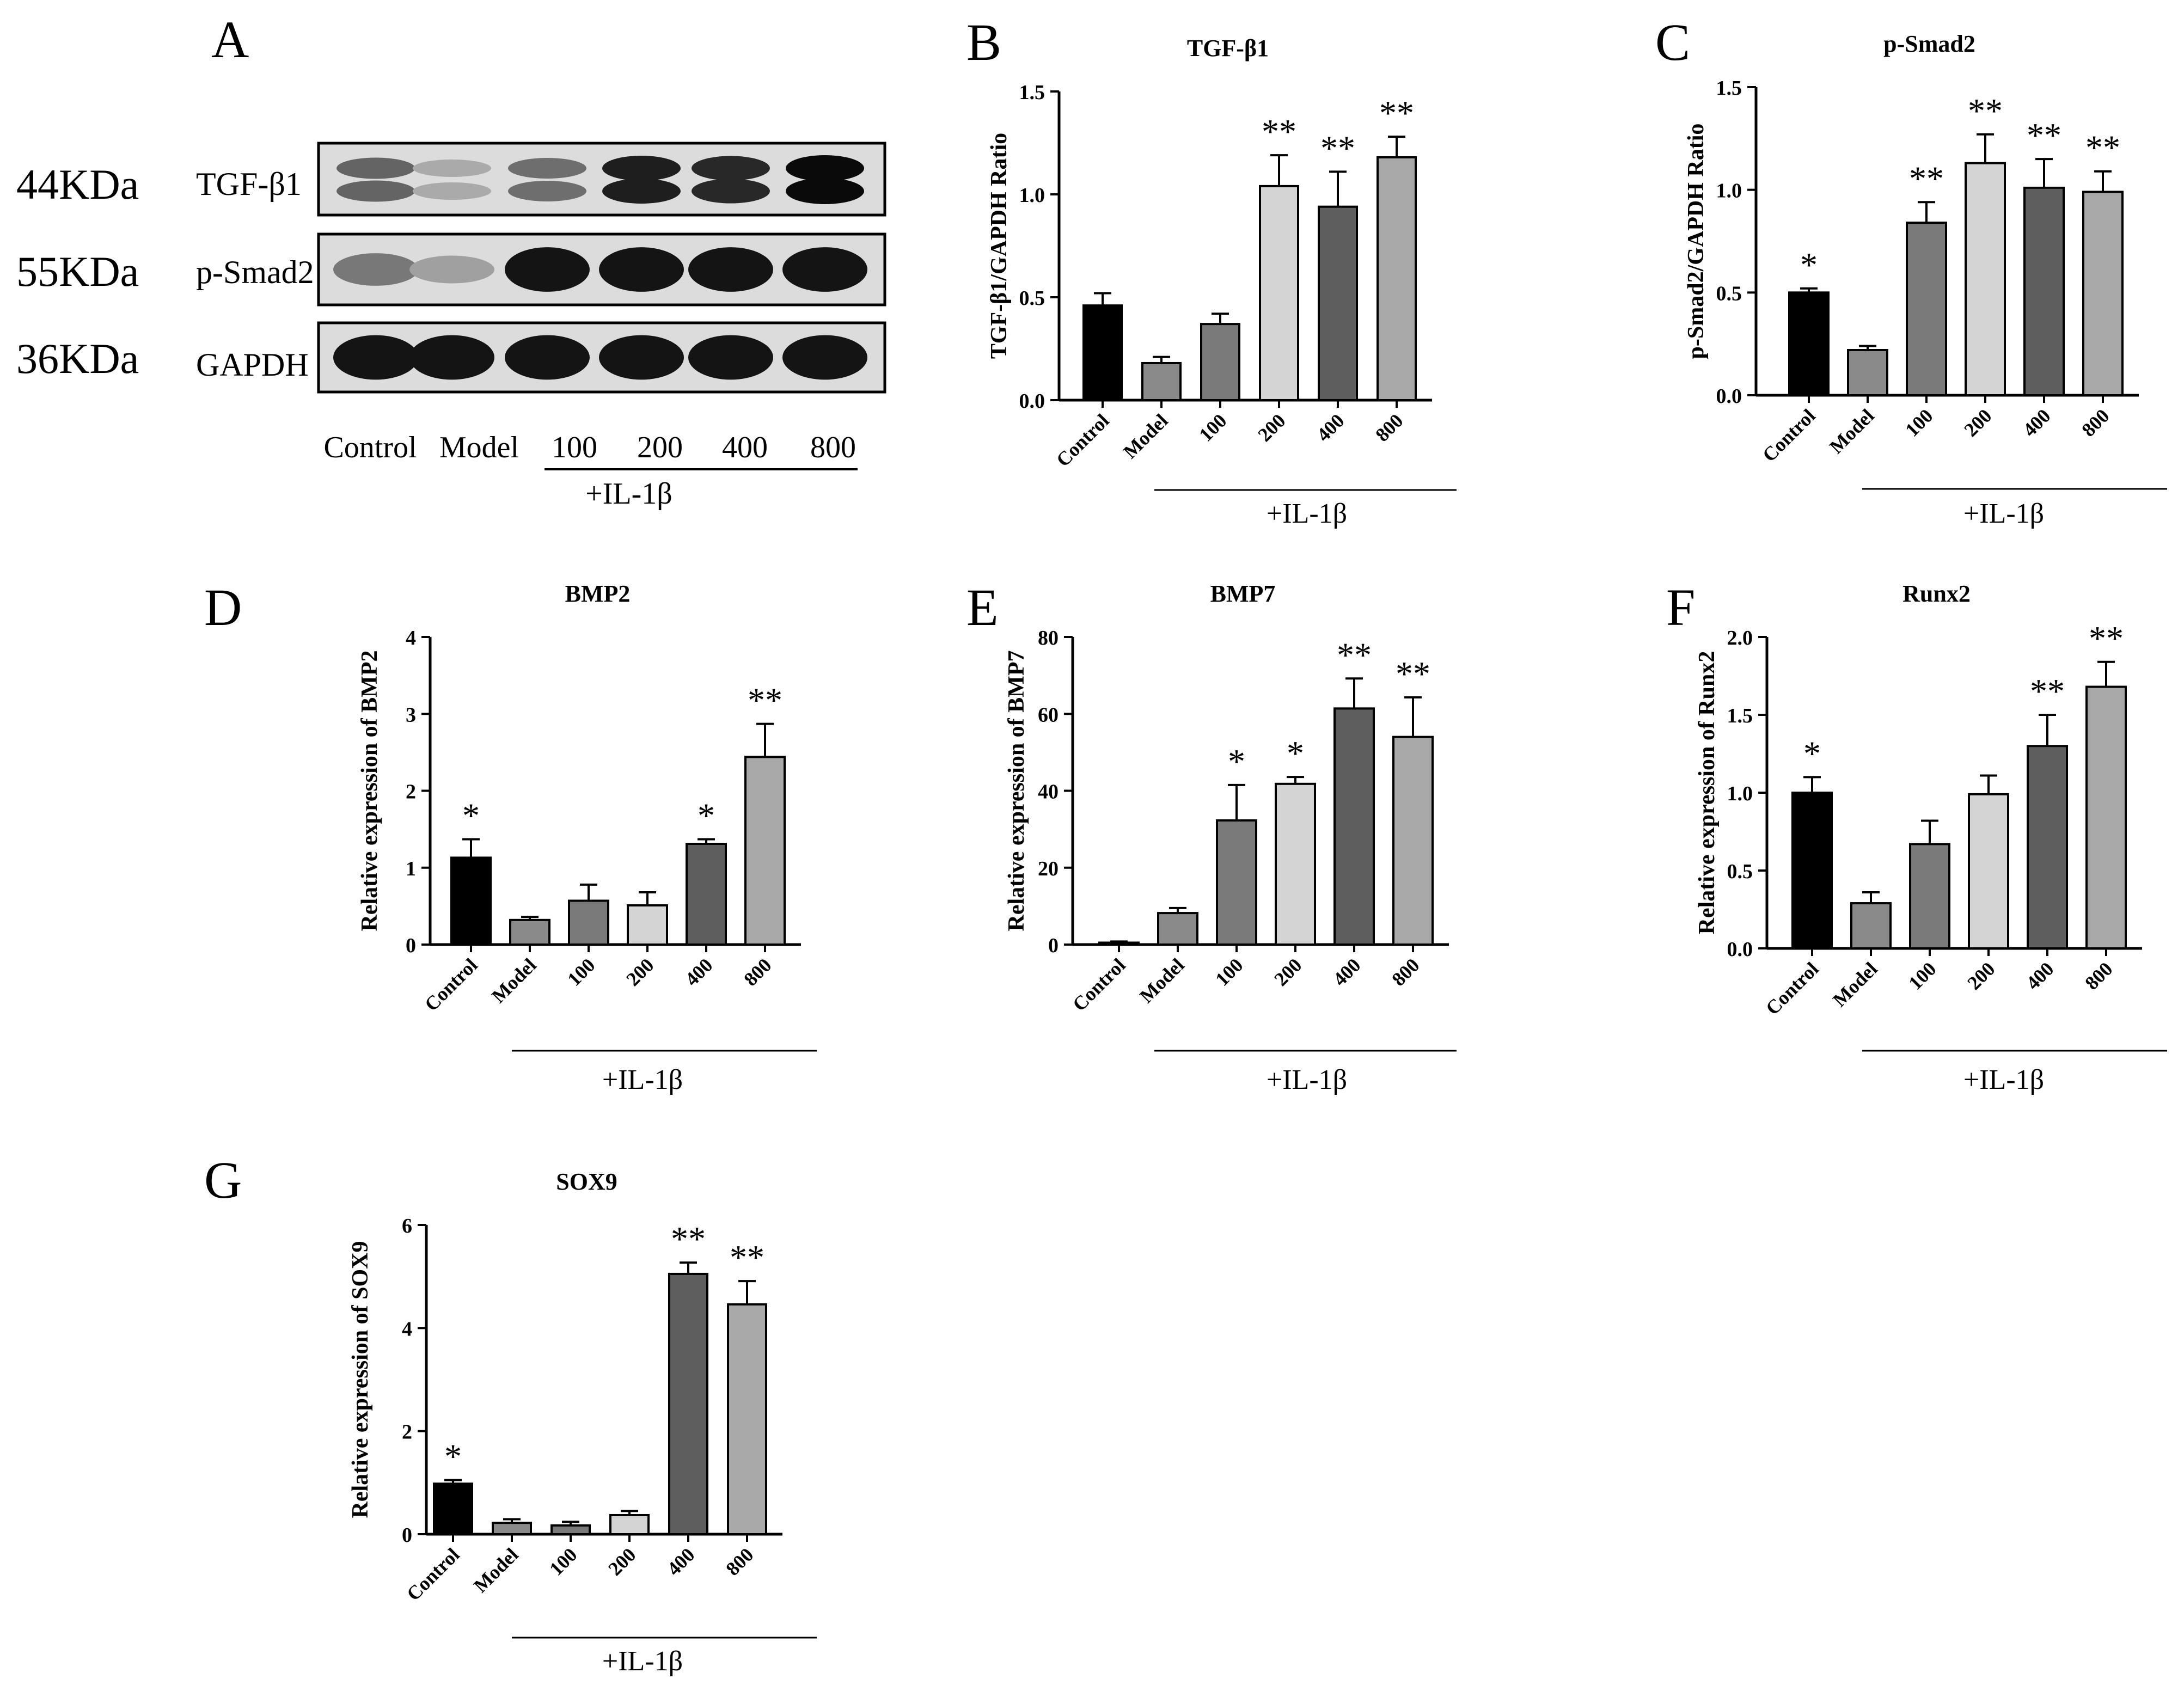  Describe the element at coordinates (223, 1180) in the screenshot. I see `panel-letter: G` at that location.